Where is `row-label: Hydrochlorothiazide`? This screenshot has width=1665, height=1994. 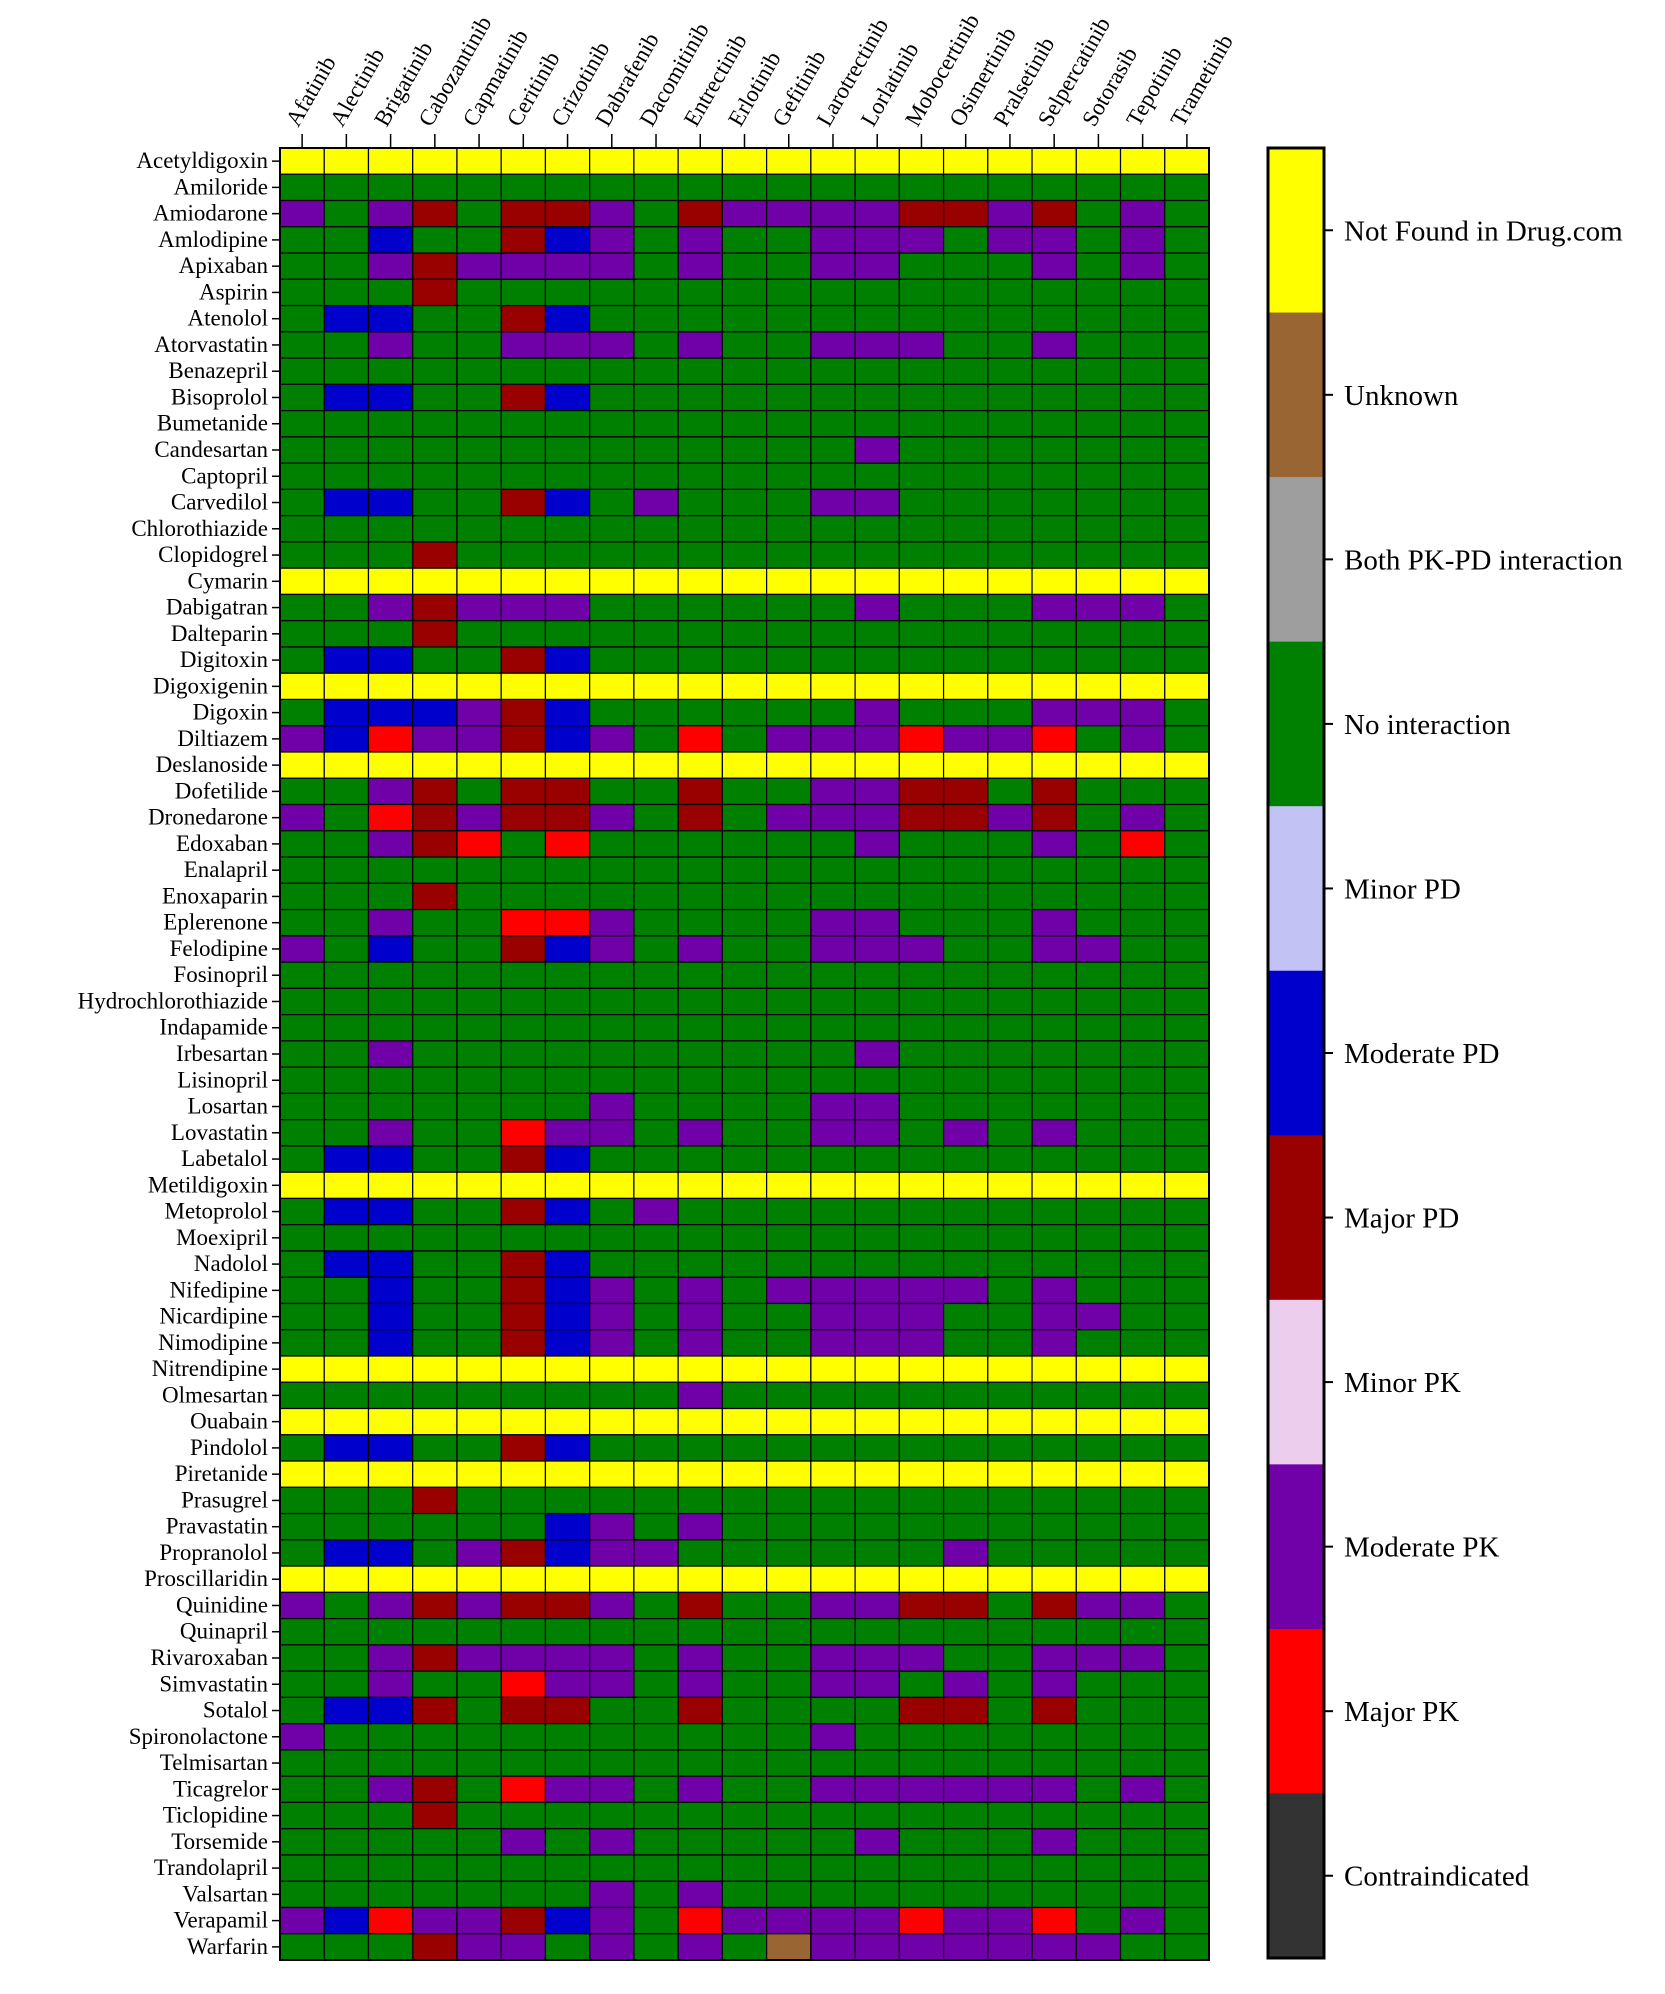
row-label: Hydrochlorothiazide is located at coordinates (173, 1000).